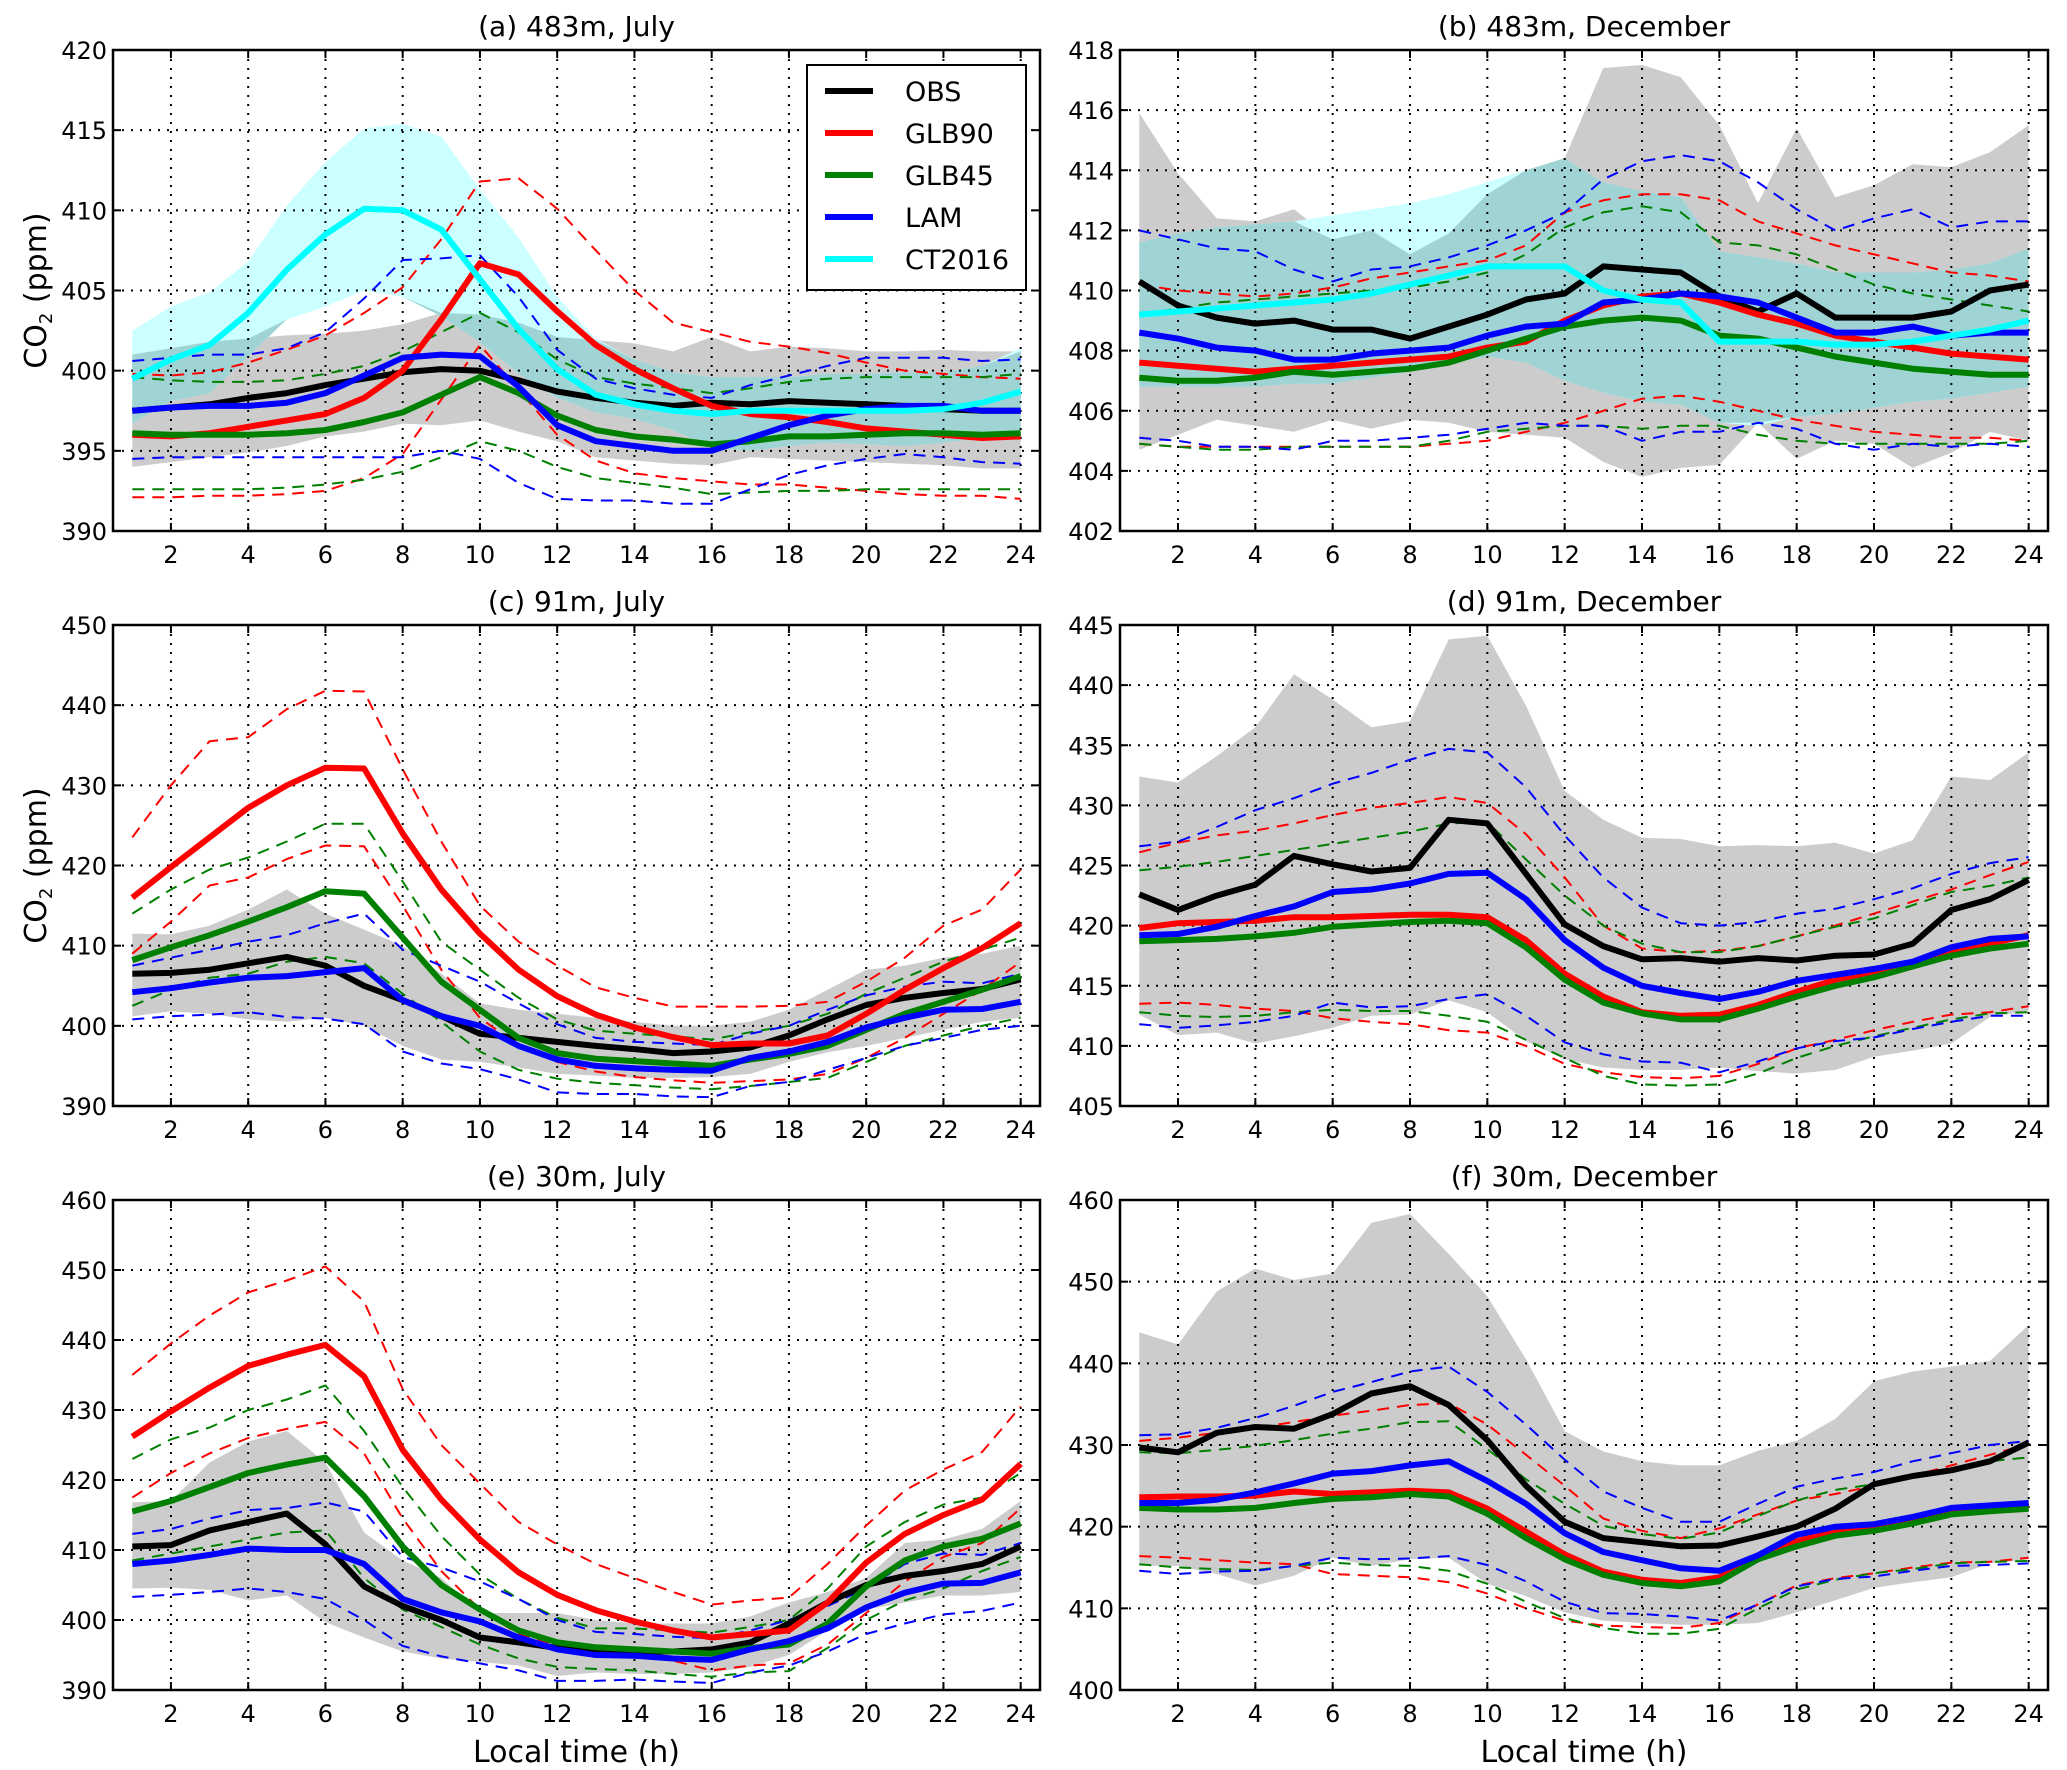 The height and width of the screenshot is (1770, 2067). I want to click on panel-title: (d) 91m, December, so click(1584, 601).